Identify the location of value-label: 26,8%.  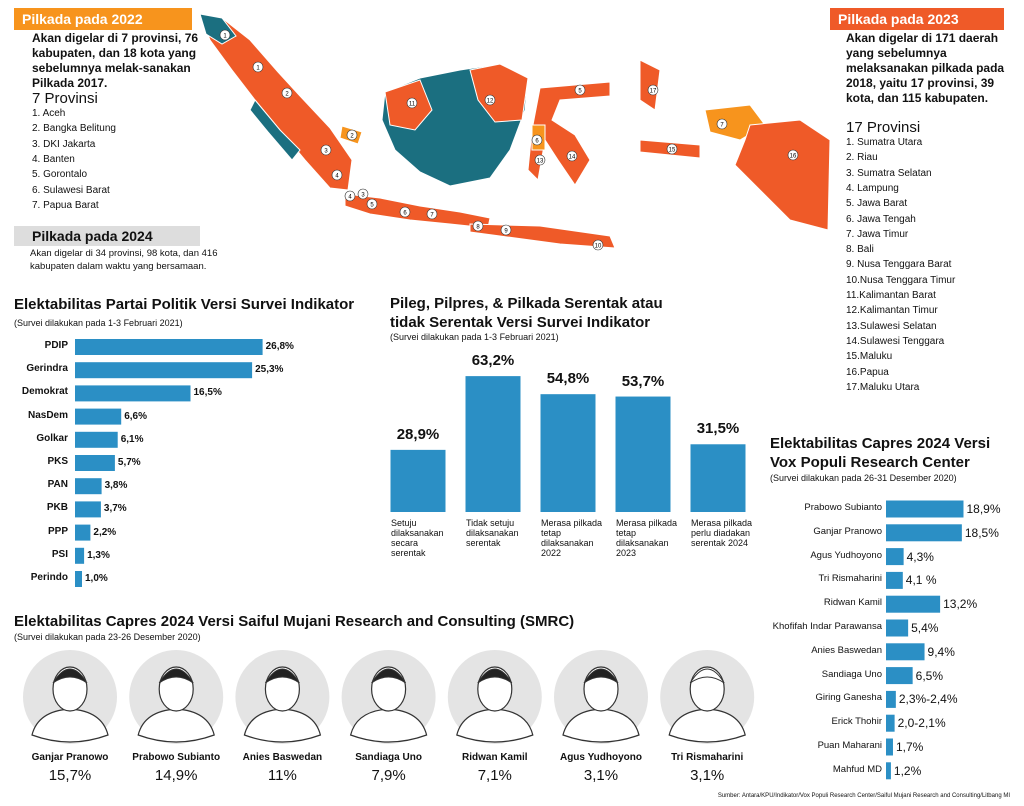
(279, 346).